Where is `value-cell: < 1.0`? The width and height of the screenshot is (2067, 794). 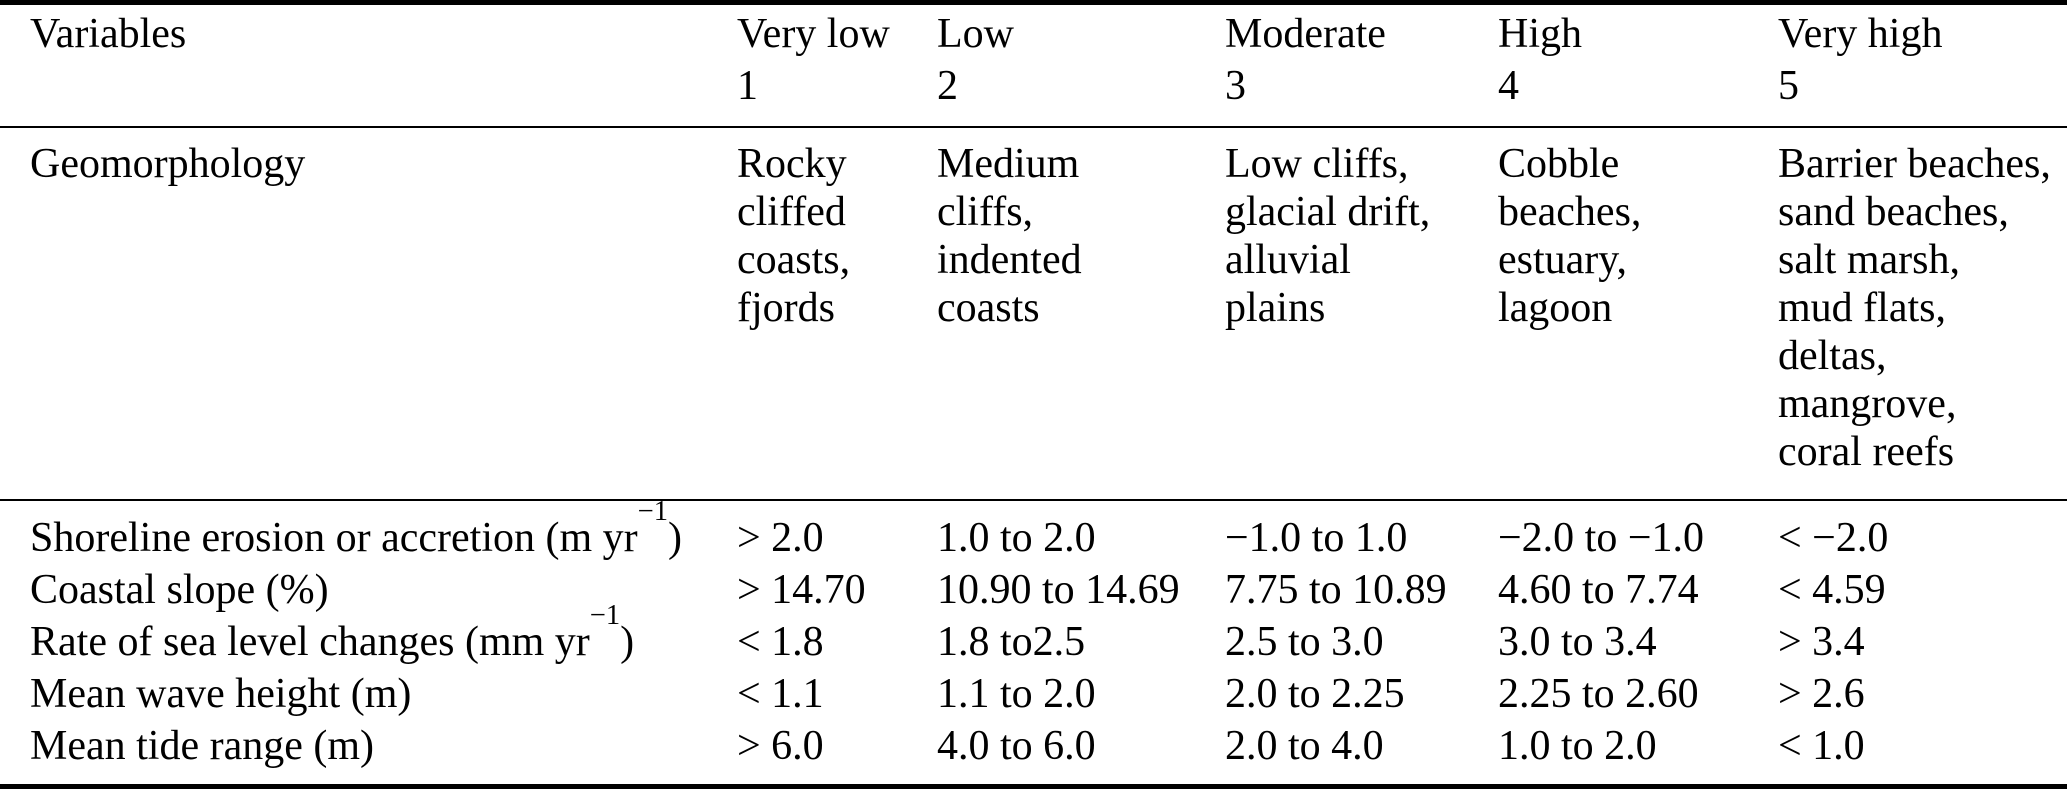
value-cell: < 1.0 is located at coordinates (1821, 746).